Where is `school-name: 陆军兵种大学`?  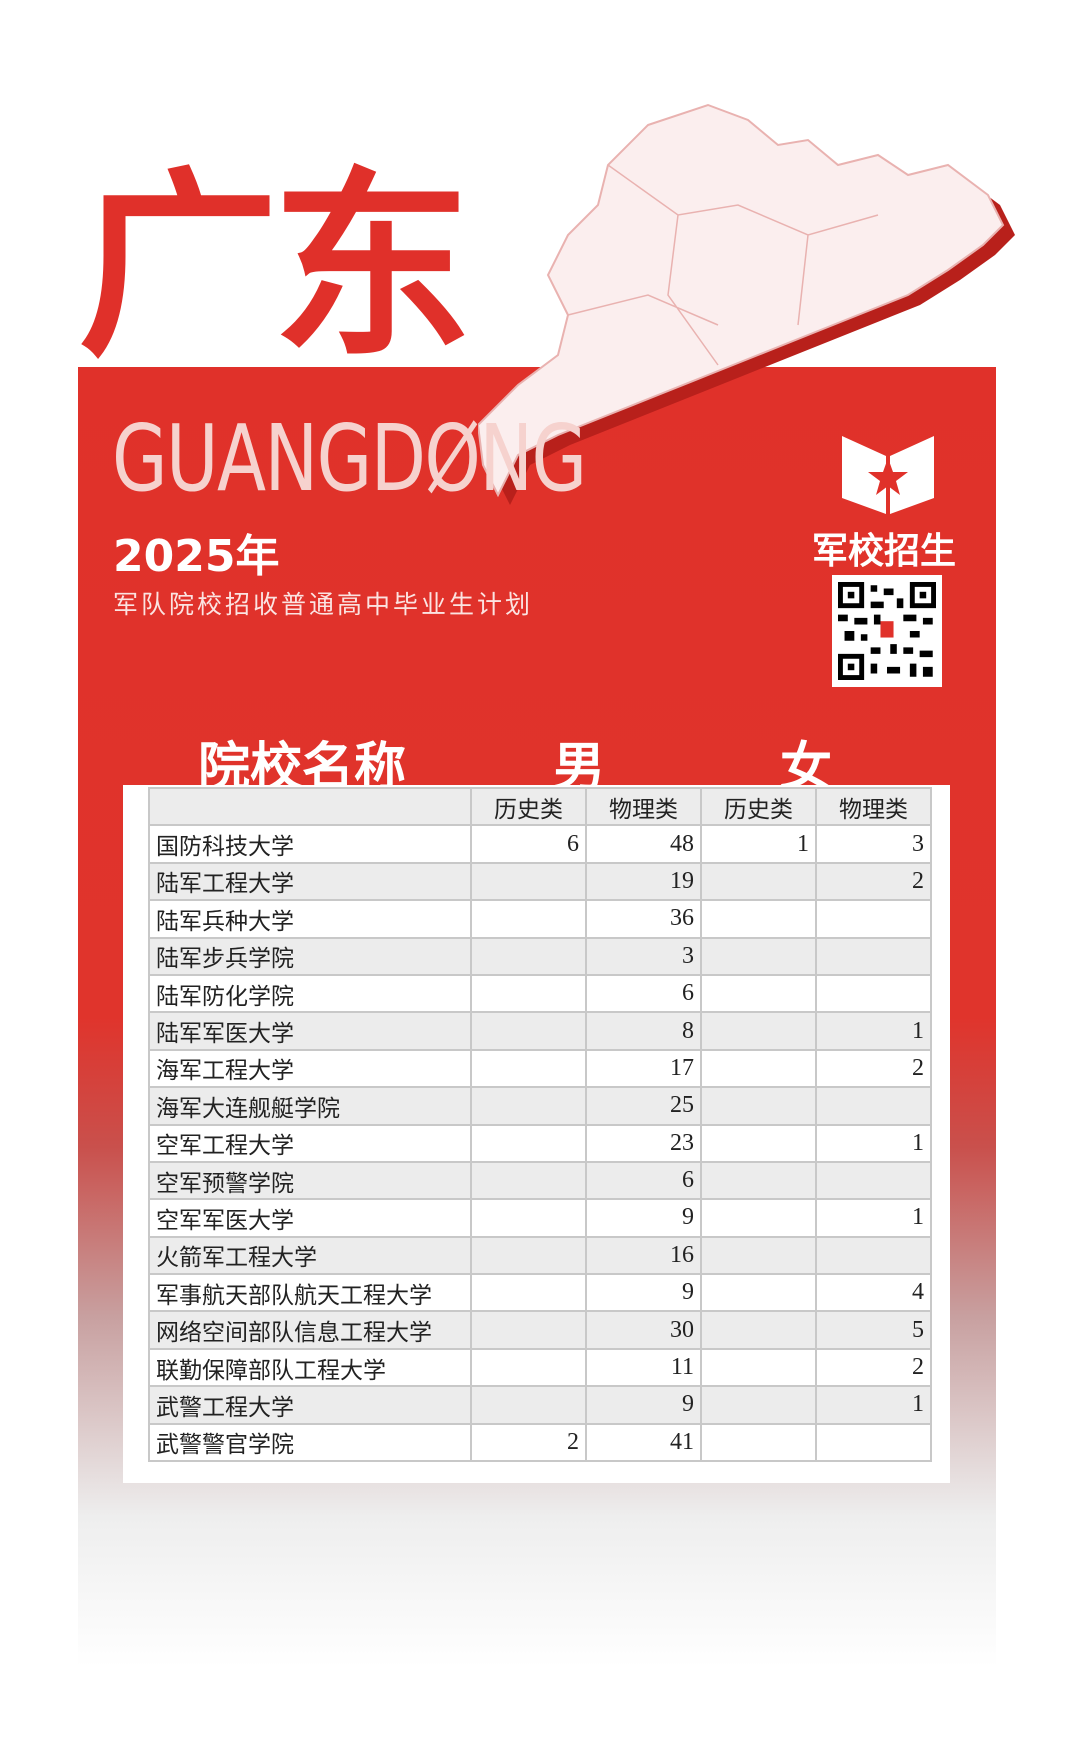 school-name: 陆军兵种大学 is located at coordinates (310, 919).